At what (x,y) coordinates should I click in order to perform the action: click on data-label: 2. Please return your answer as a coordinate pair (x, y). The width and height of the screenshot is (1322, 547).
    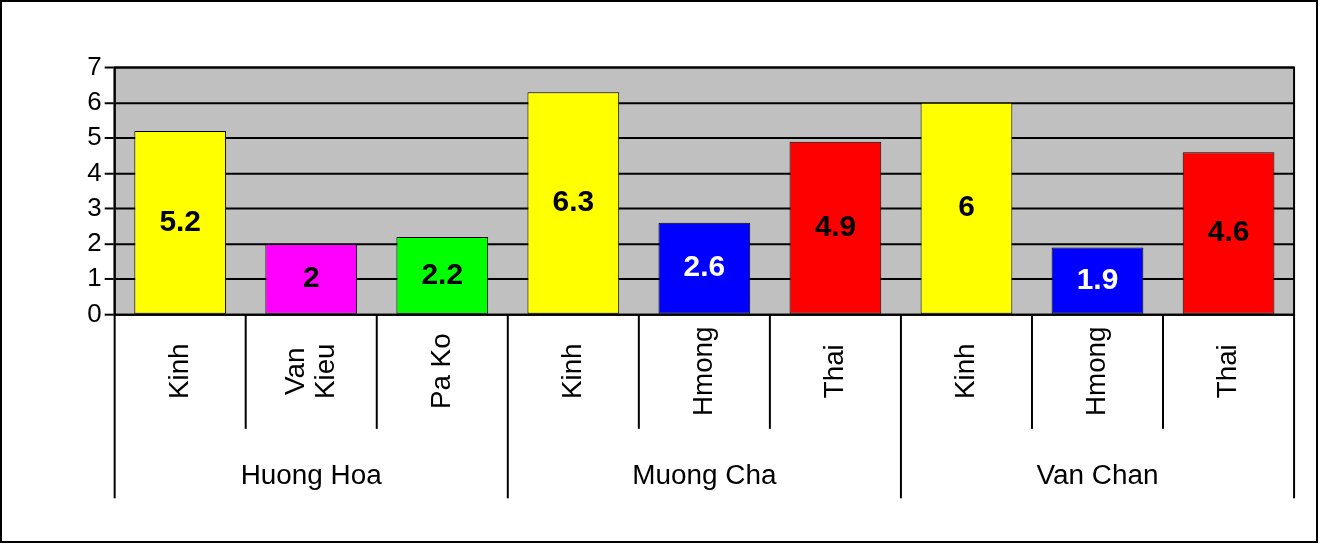
    Looking at the image, I should click on (311, 277).